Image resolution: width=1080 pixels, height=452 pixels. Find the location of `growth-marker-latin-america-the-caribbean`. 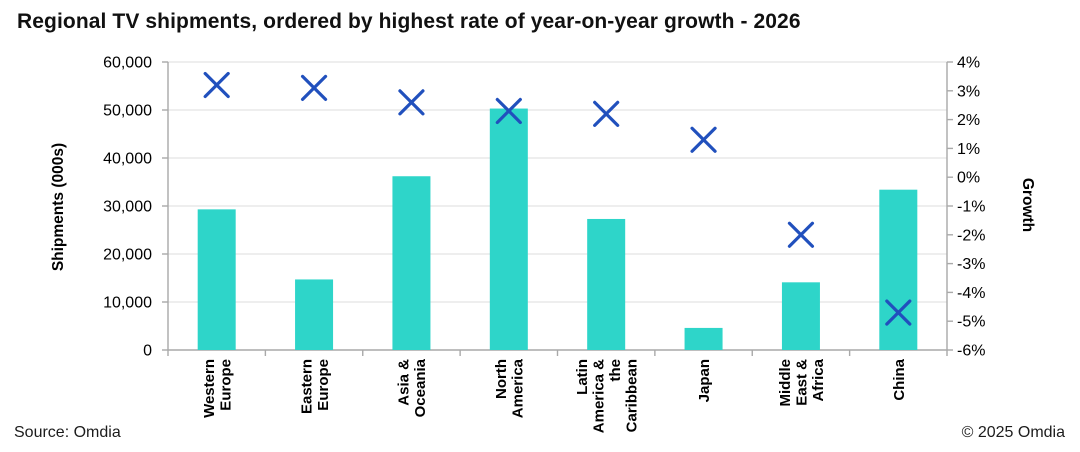

growth-marker-latin-america-the-caribbean is located at coordinates (606, 113).